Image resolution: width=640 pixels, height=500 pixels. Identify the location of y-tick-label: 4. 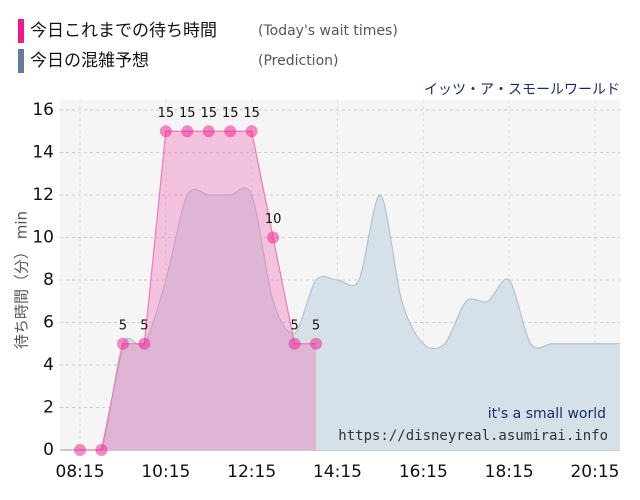
(48, 365).